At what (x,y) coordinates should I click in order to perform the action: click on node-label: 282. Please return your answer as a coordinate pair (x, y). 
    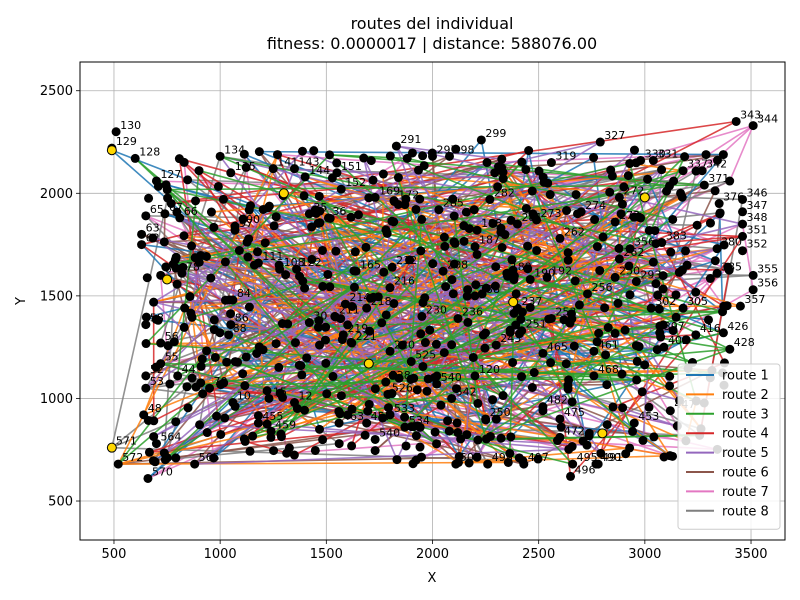
    Looking at the image, I should click on (504, 192).